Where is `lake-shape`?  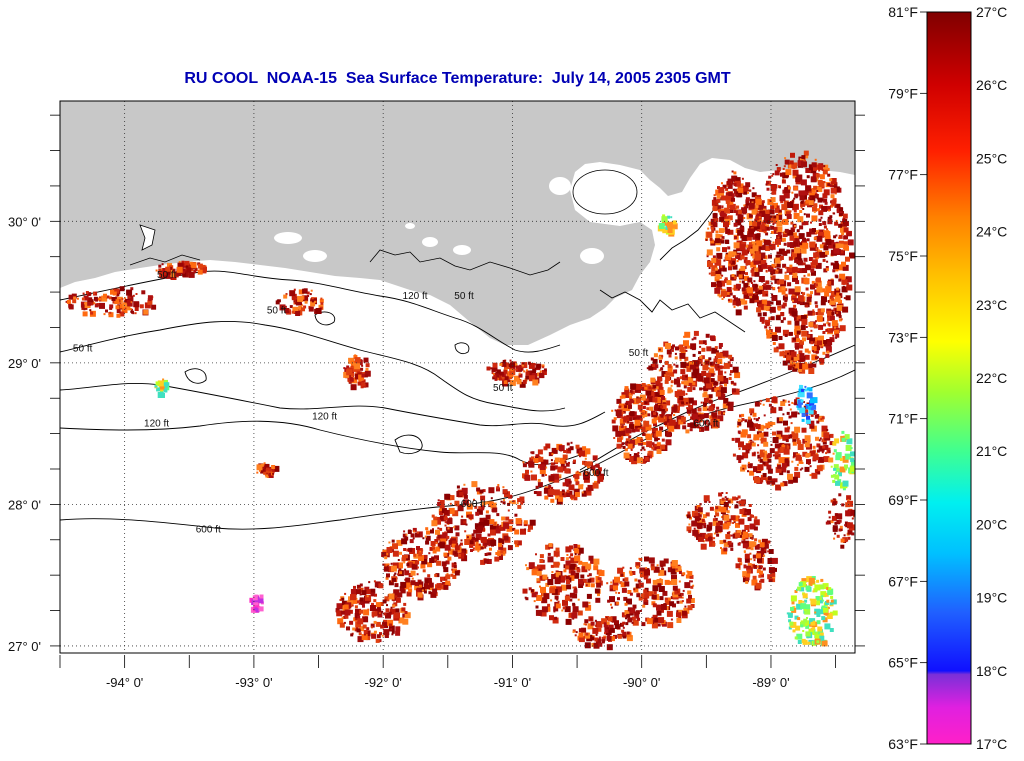 lake-shape is located at coordinates (462, 250).